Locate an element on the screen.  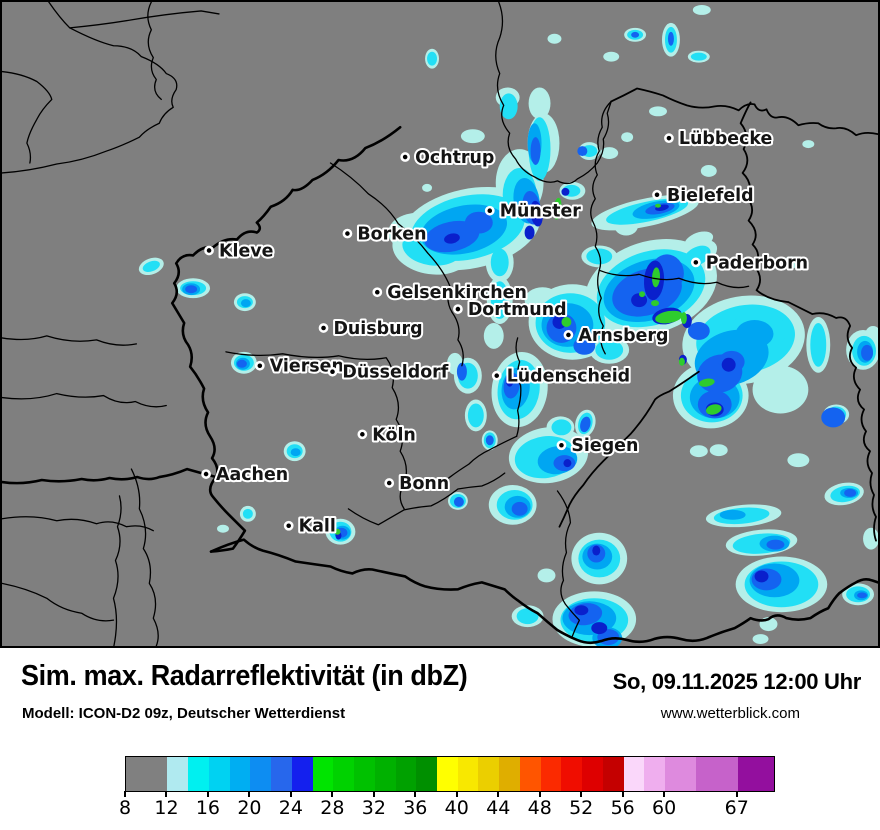
legend-ticklabel-60: 60 is located at coordinates (664, 808).